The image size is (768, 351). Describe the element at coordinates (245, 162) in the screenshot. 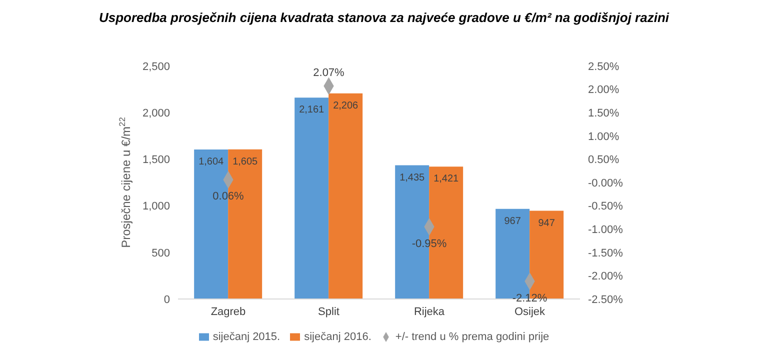

I see `data-label: 1,605` at that location.